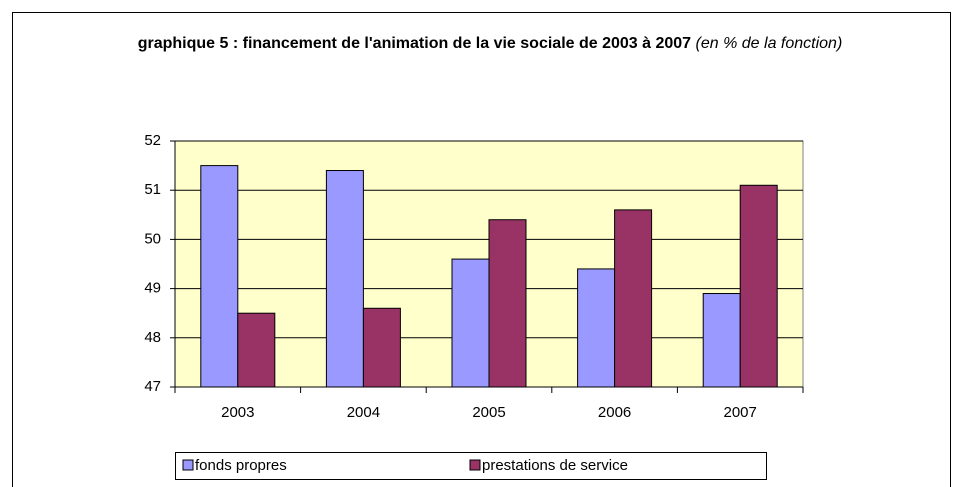  Describe the element at coordinates (237, 412) in the screenshot. I see `x-tick-label: 2003` at that location.